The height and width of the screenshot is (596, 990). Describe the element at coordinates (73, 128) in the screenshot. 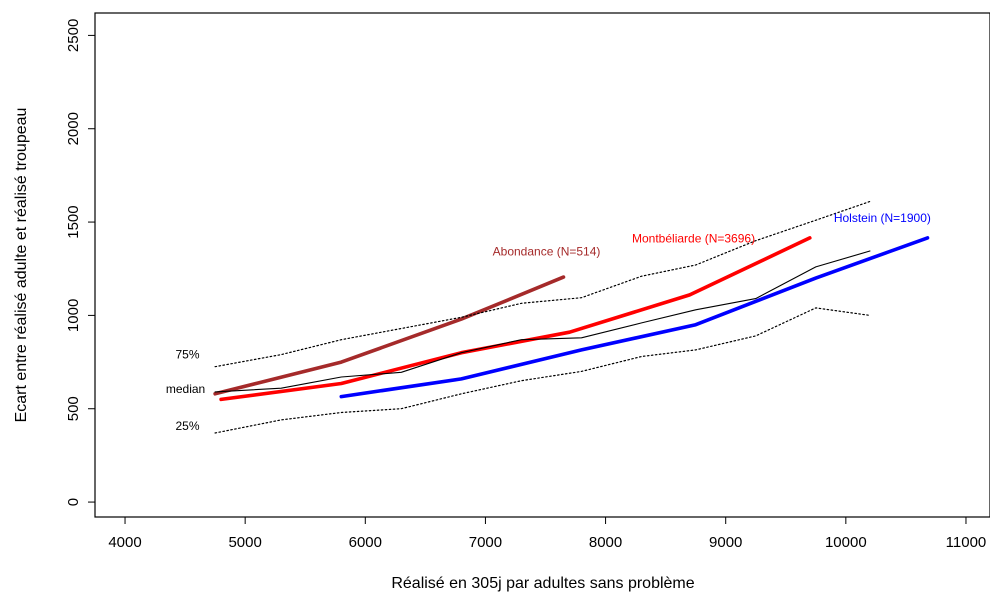

I see `y-tick-label: 2000` at that location.